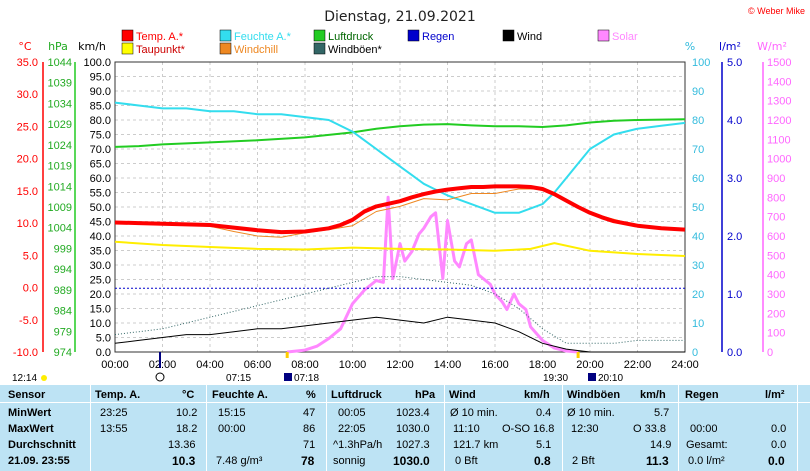 The width and height of the screenshot is (810, 471). Describe the element at coordinates (355, 50) in the screenshot. I see `legend-label: Windböen*` at that location.